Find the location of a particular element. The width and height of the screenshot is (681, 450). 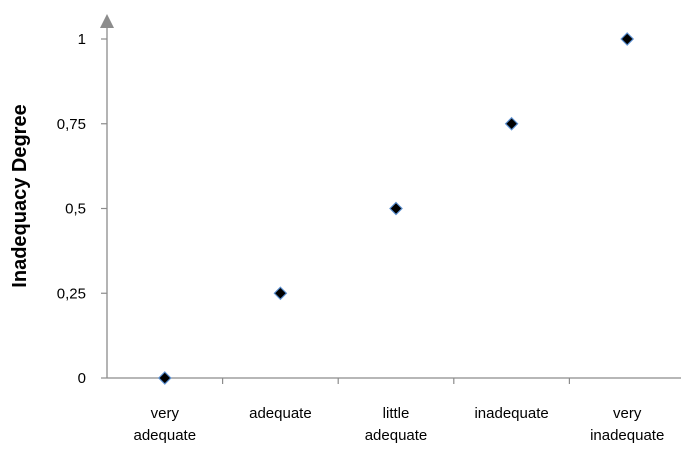

y-tick-label: 1 is located at coordinates (82, 39).